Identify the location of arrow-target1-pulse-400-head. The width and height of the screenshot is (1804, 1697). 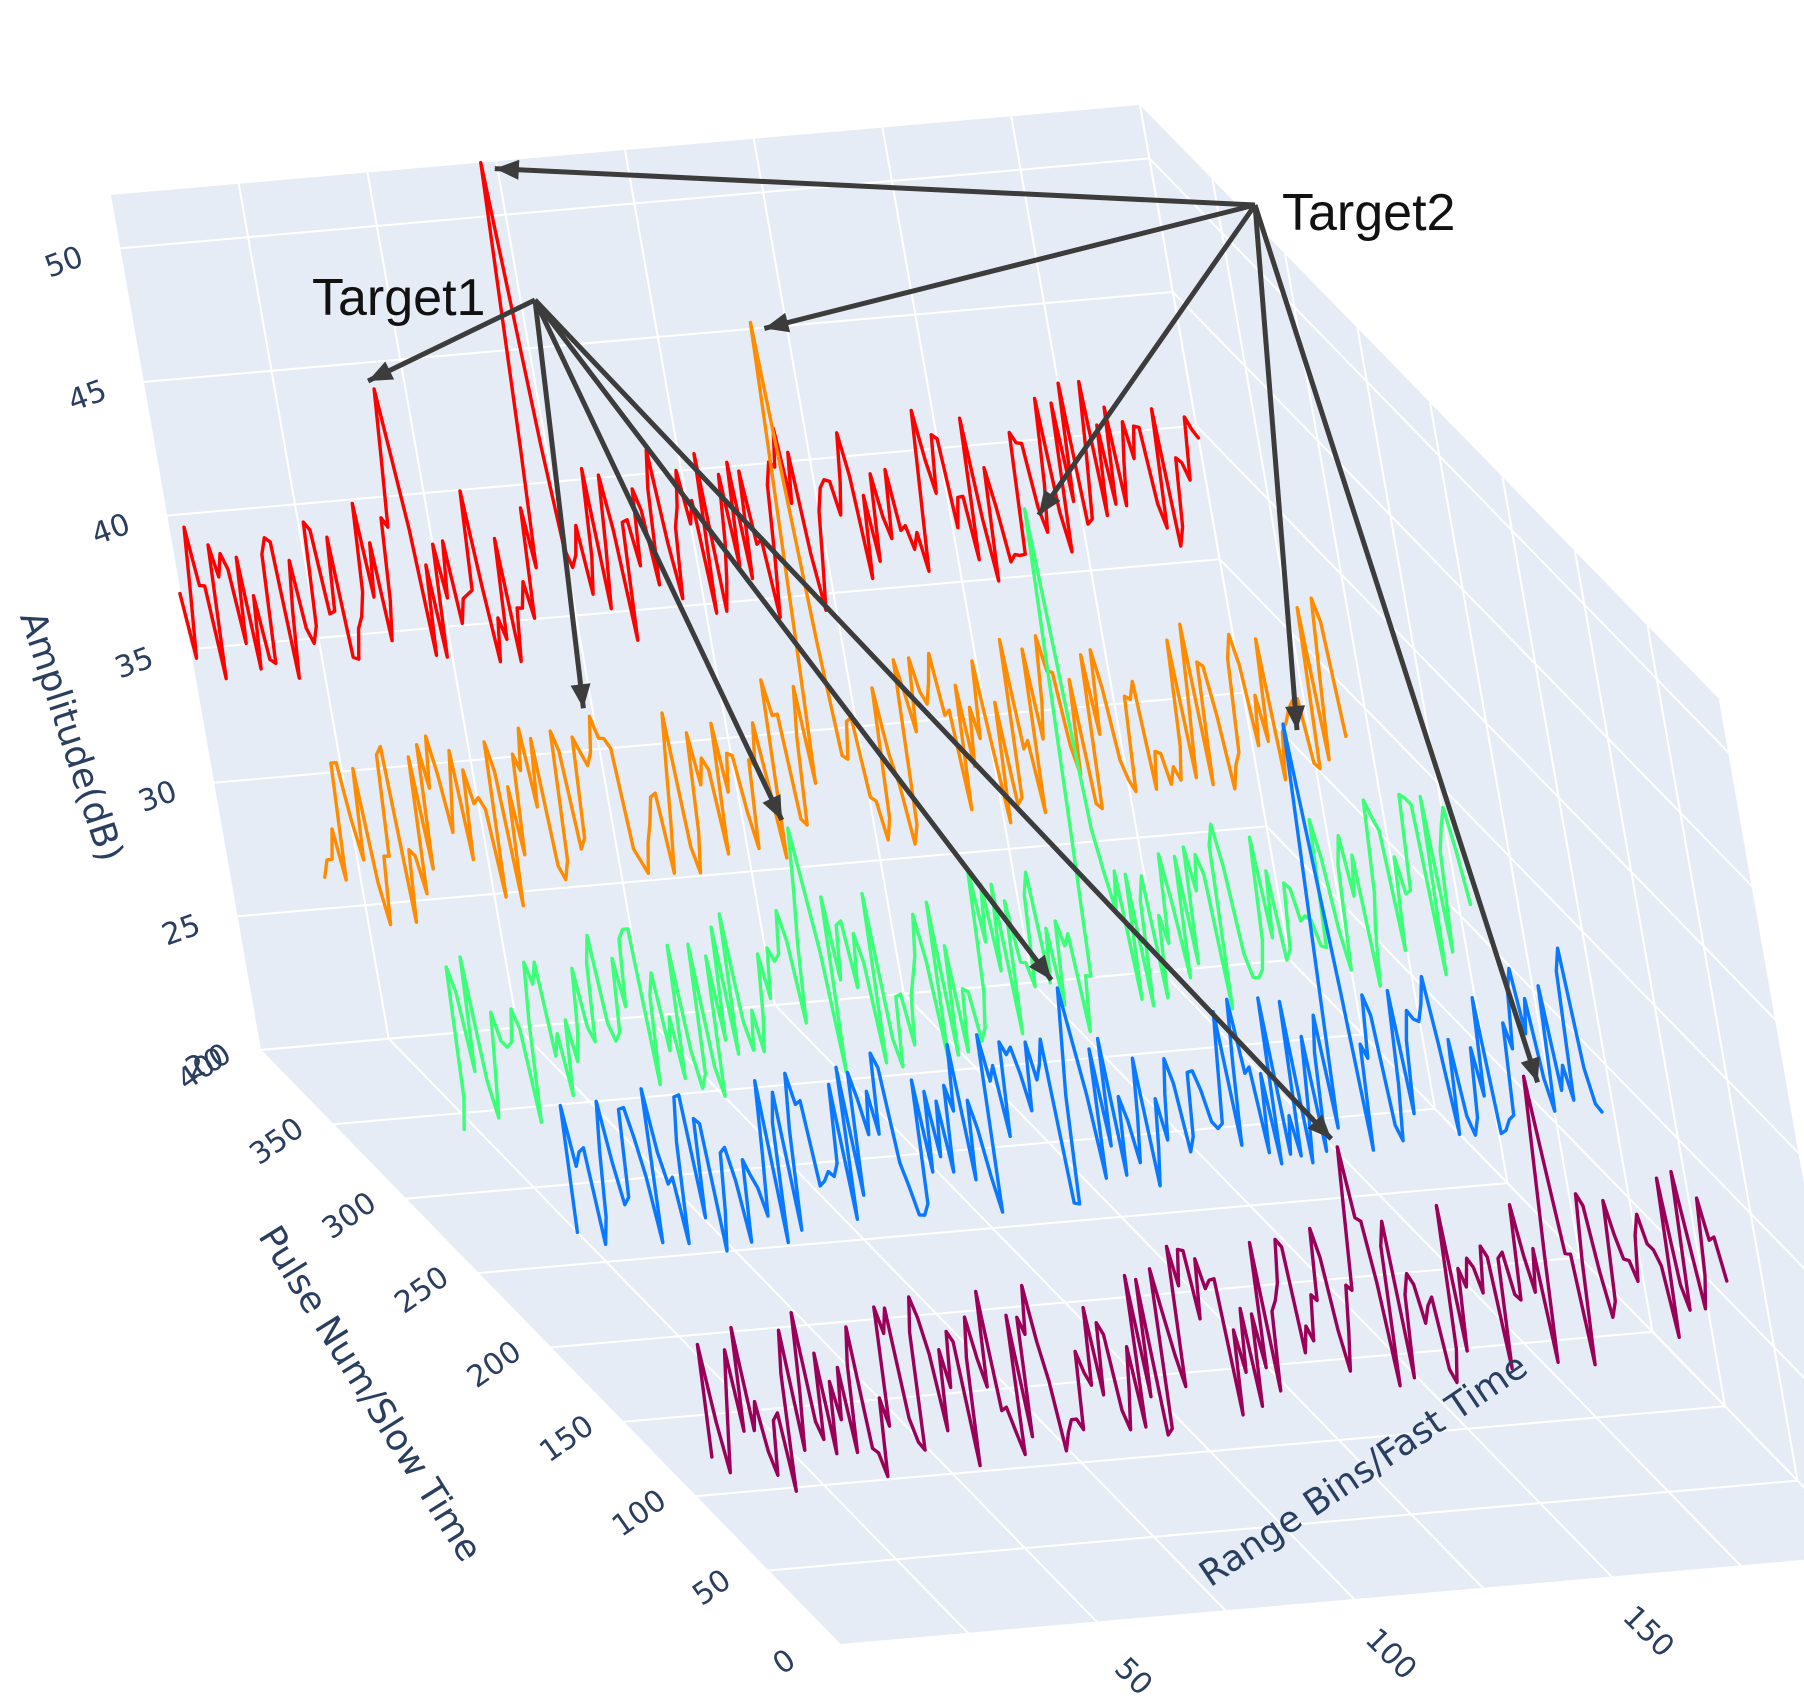
(381, 371).